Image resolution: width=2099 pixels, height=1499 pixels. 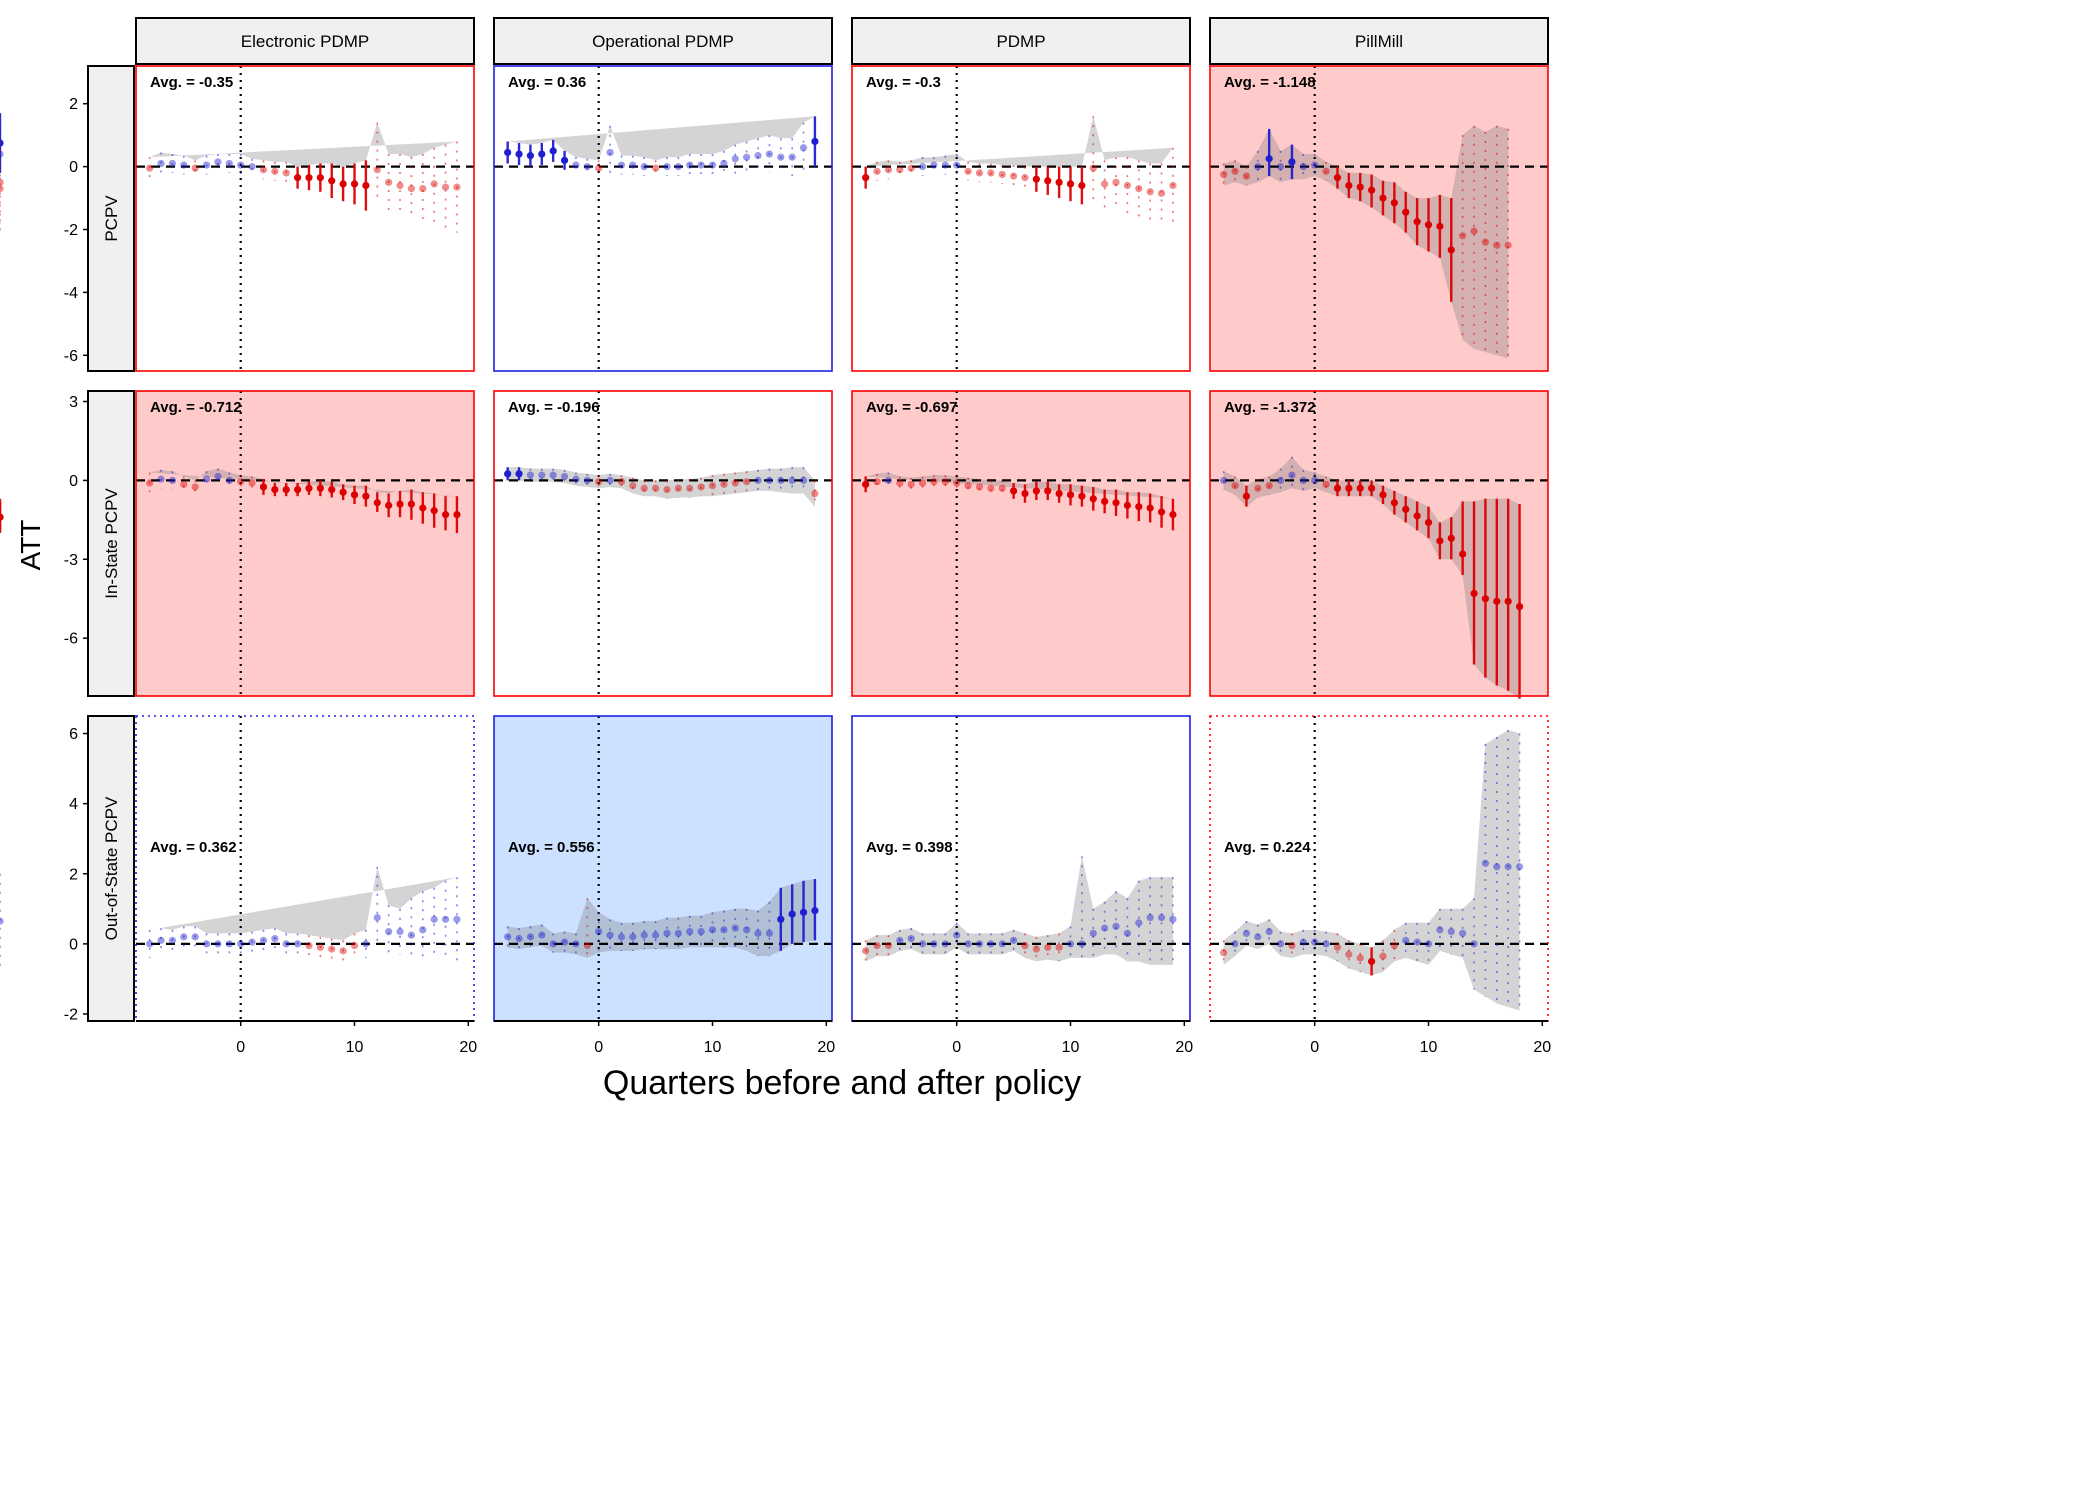 I want to click on row-strip-label: In-State PCPV, so click(x=111, y=543).